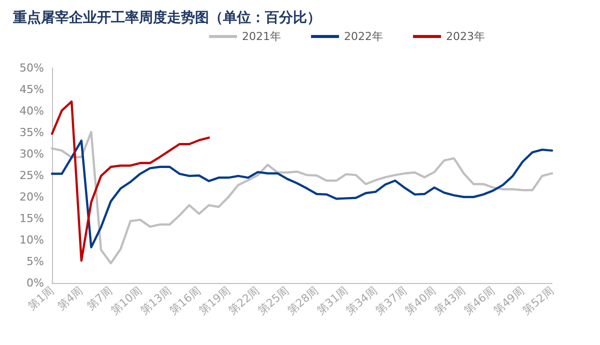 This screenshot has width=600, height=345. What do you see at coordinates (35, 283) in the screenshot?
I see `y-tick-label: 0%` at bounding box center [35, 283].